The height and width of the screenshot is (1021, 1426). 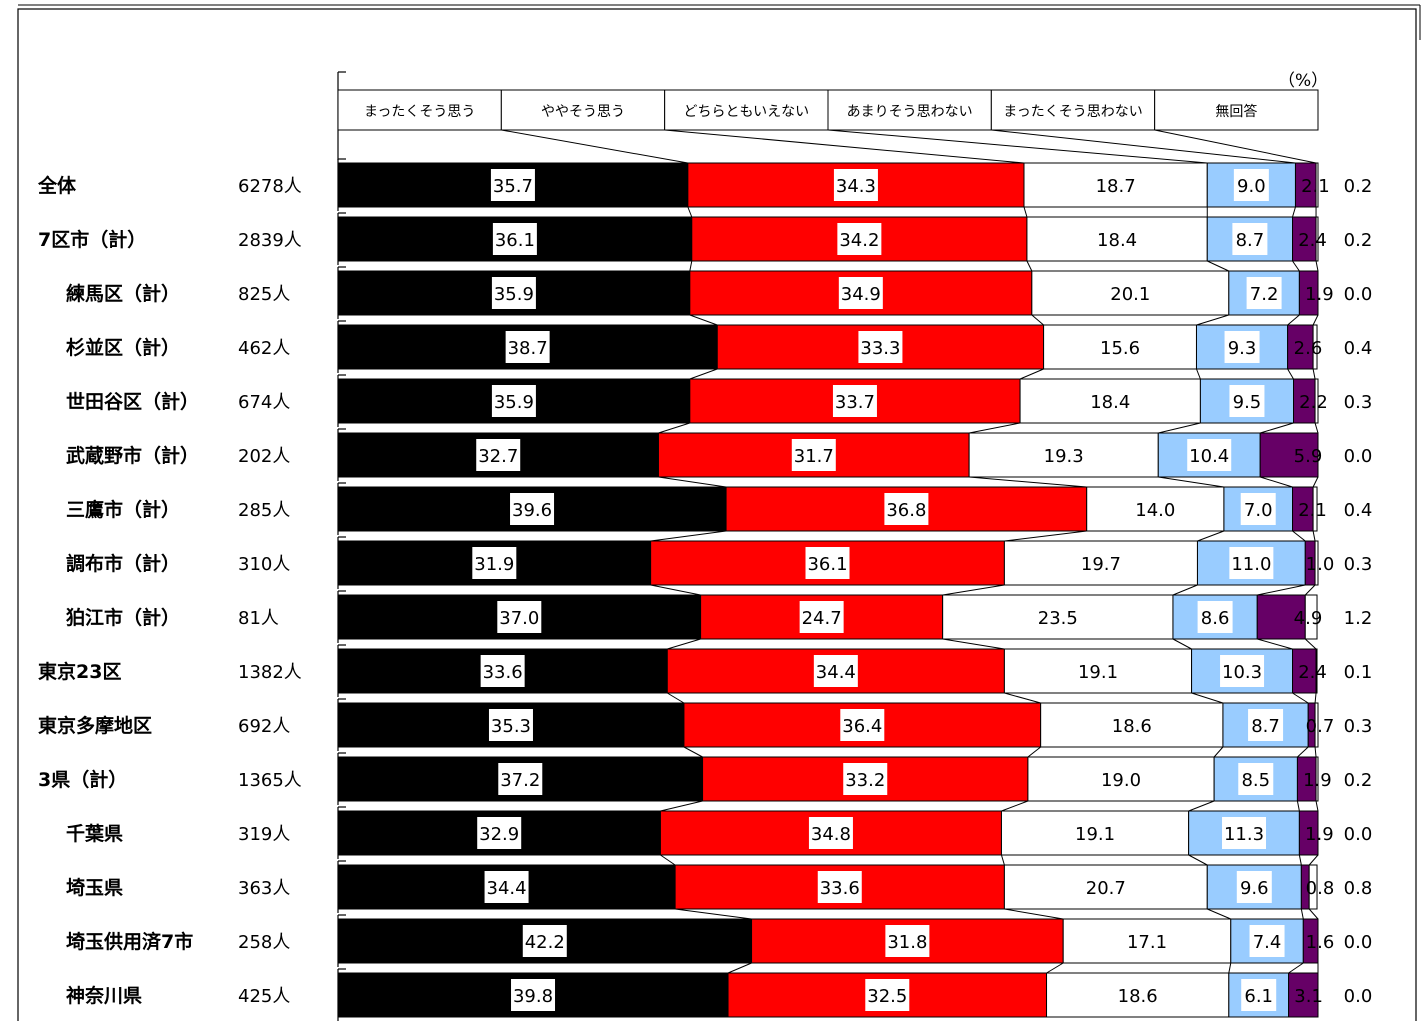 What do you see at coordinates (705, 238) in the screenshot?
I see `row-7区市計: 7区市（計） 2839人 36.1 34.2 18.4 8.7 2.4 0.2` at bounding box center [705, 238].